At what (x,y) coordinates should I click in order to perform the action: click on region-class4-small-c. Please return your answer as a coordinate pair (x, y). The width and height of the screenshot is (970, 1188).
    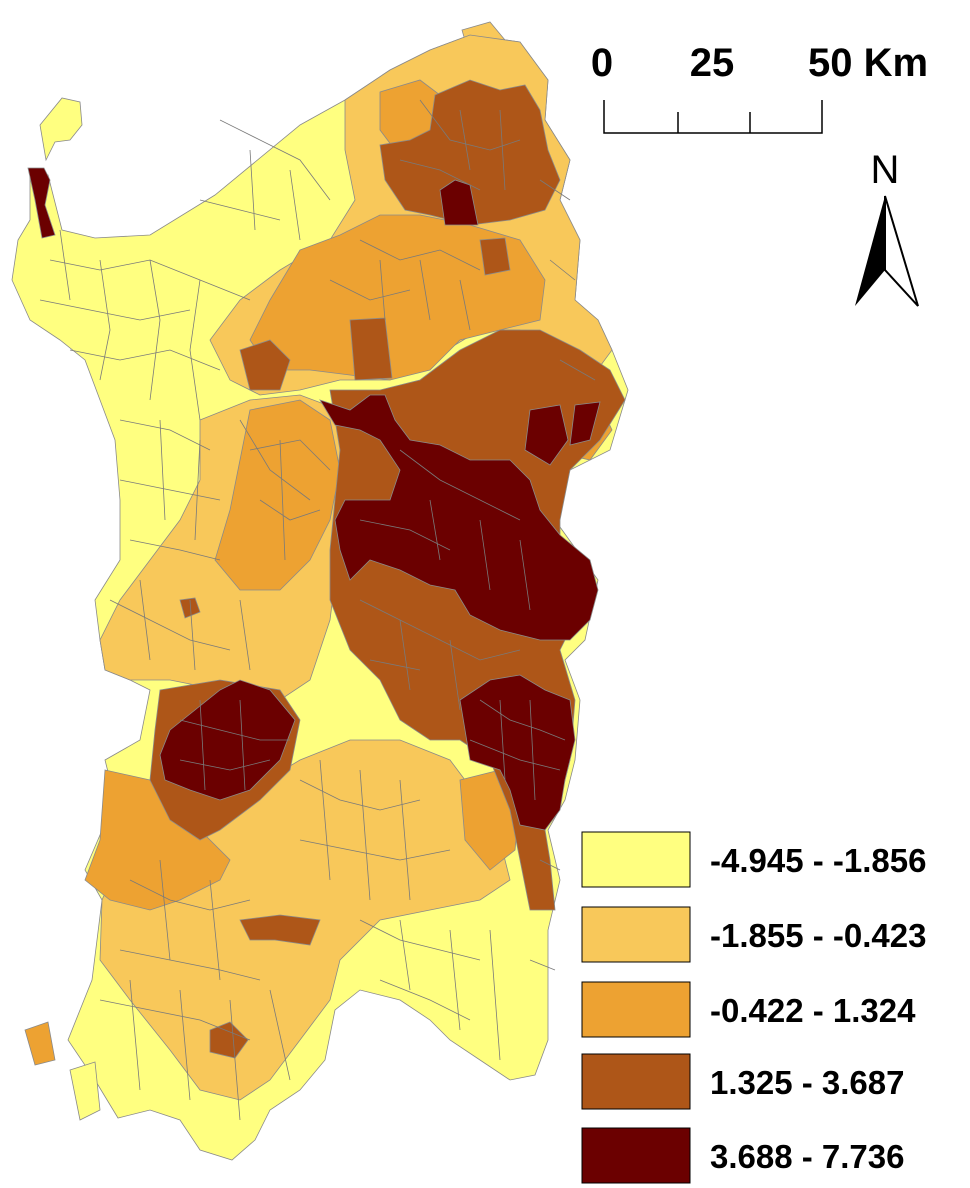
    Looking at the image, I should click on (495, 256).